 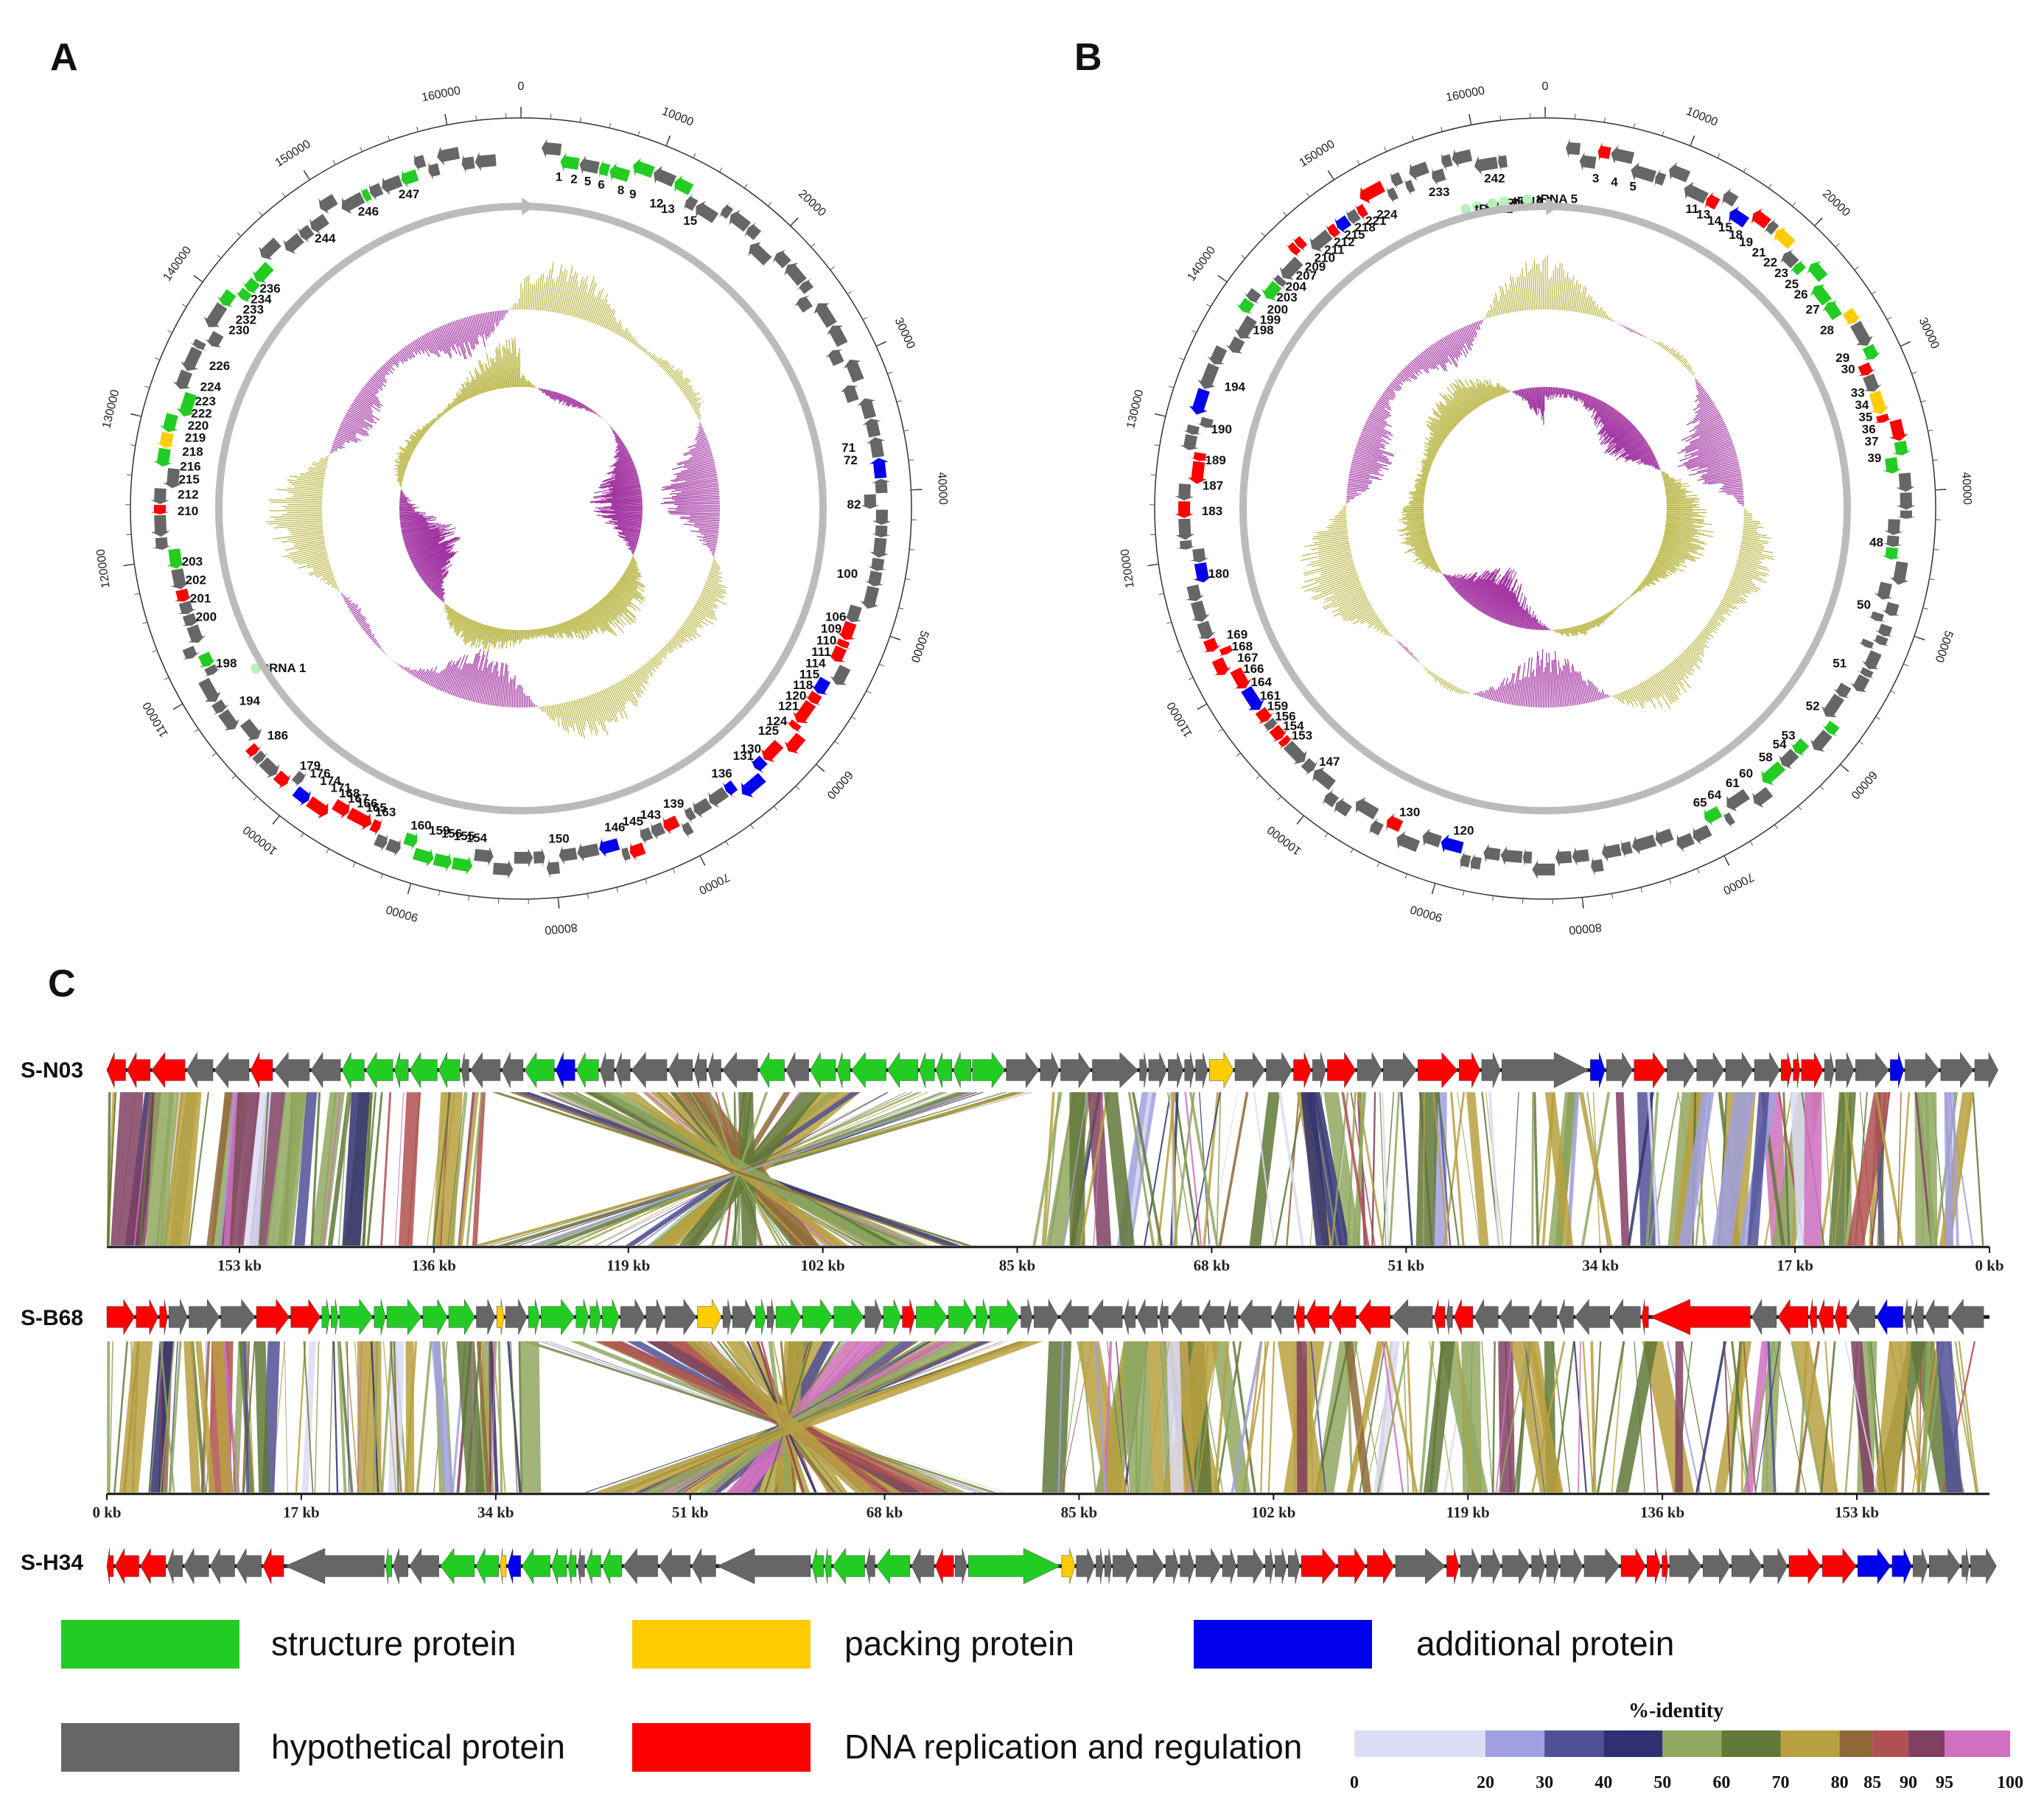 I want to click on panel-b-tick-label: 0, so click(x=1545, y=86).